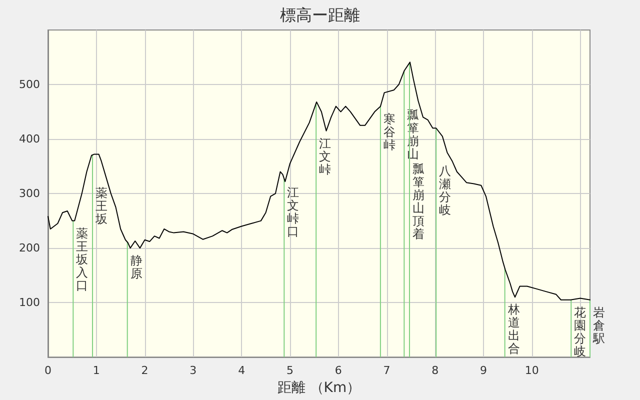 The image size is (640, 400). What do you see at coordinates (29, 85) in the screenshot?
I see `y-tick-label: 500` at bounding box center [29, 85].